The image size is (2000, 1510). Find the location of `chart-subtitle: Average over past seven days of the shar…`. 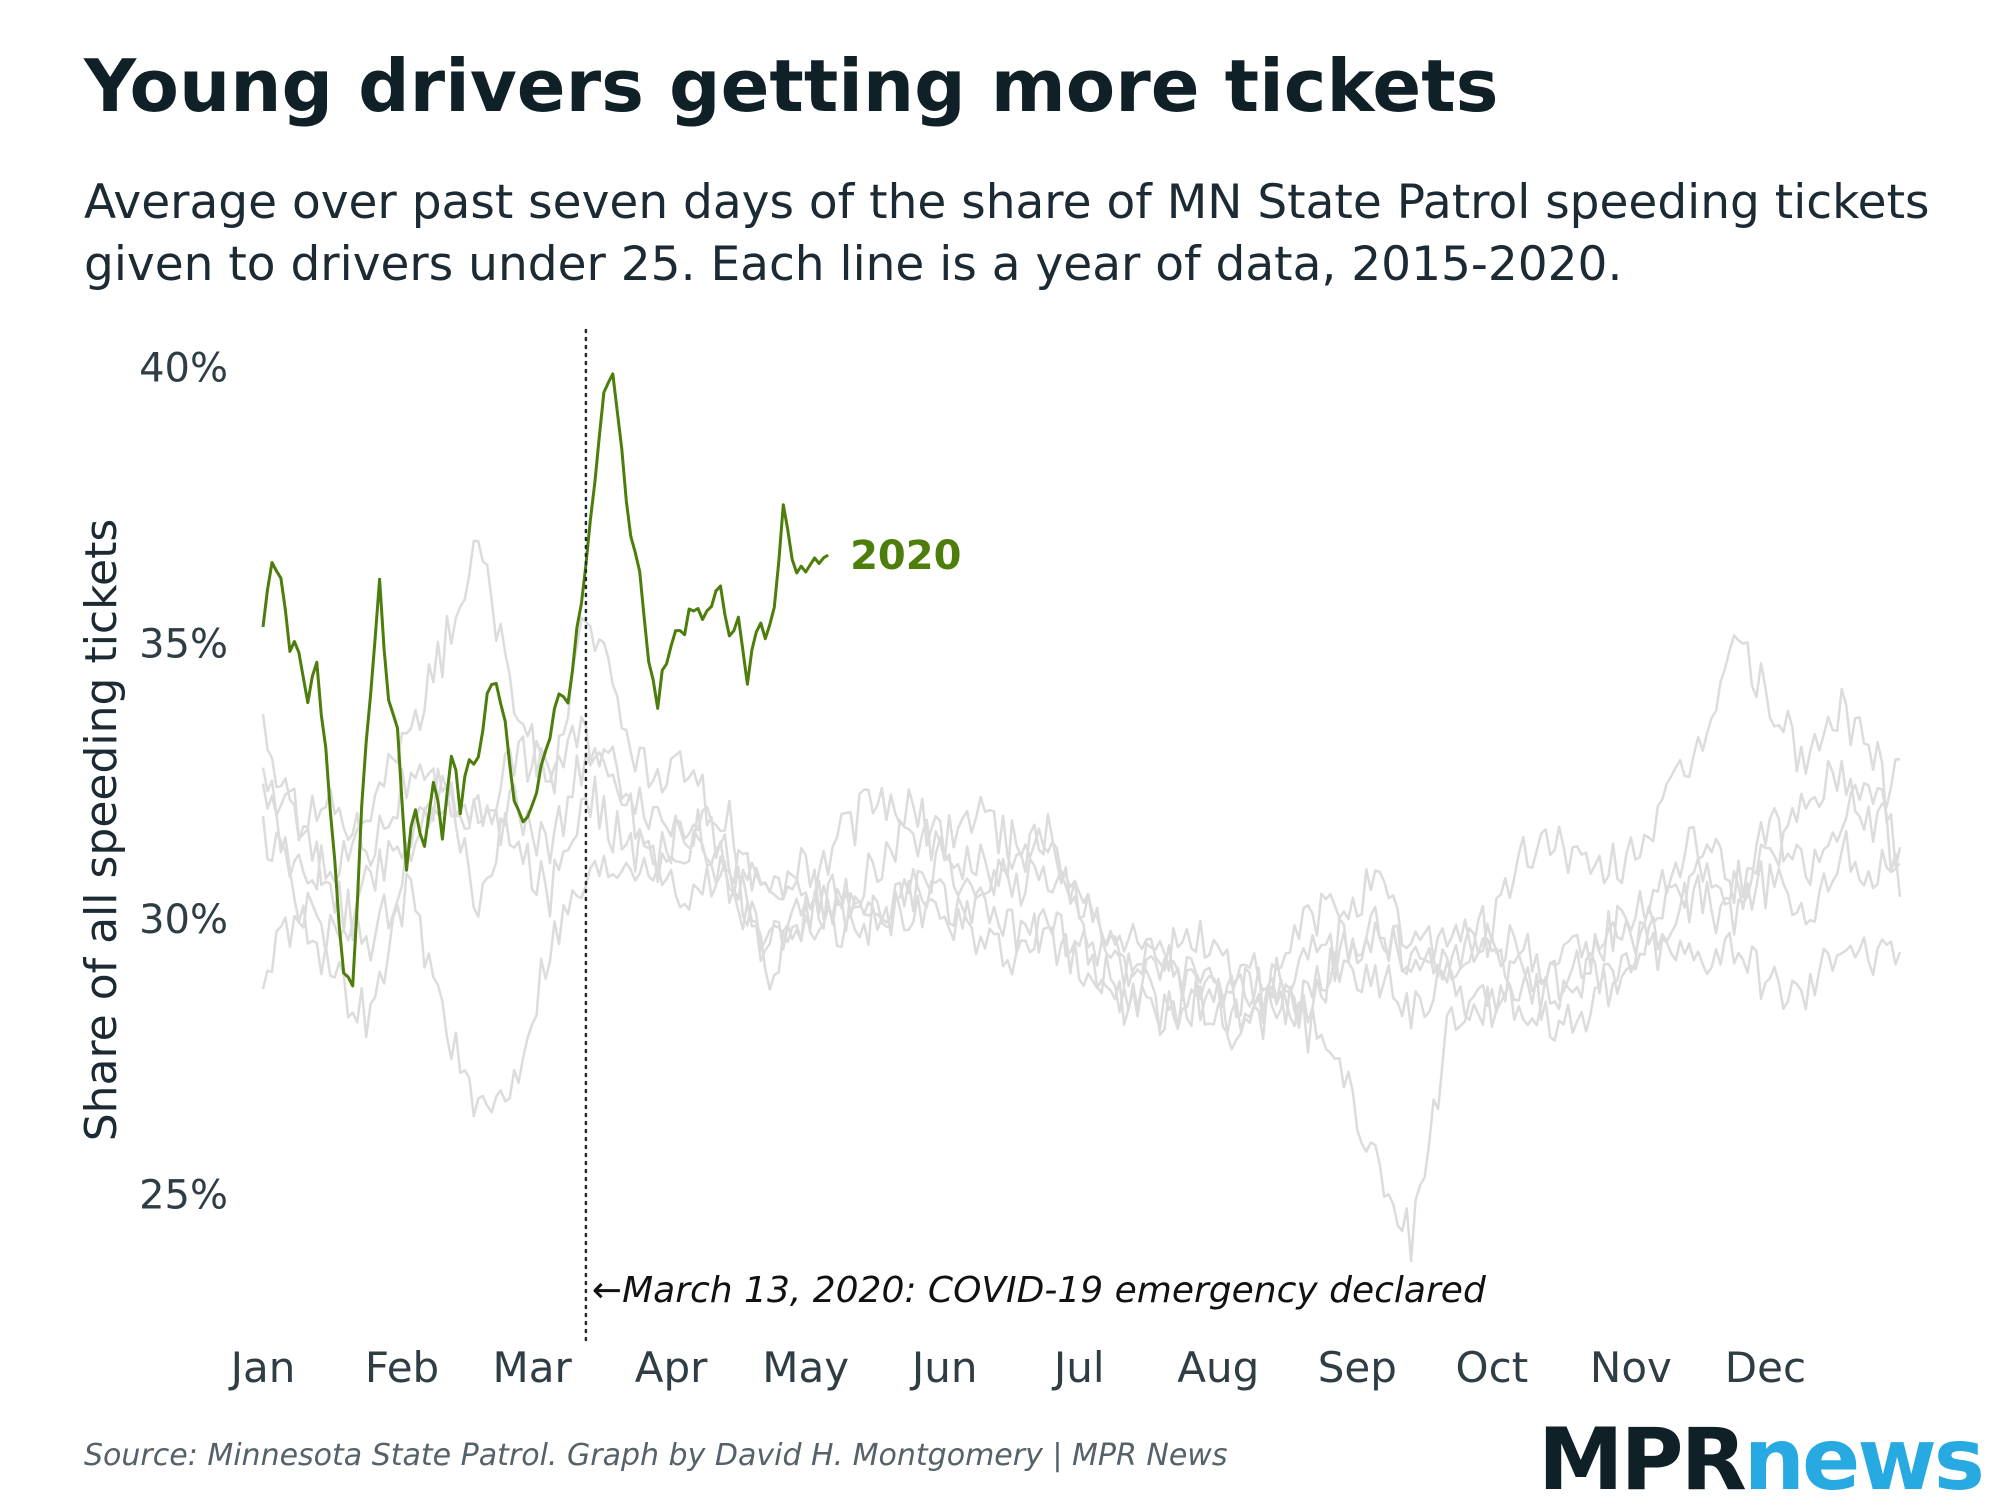

chart-subtitle: Average over past seven days of the shar… is located at coordinates (1007, 233).